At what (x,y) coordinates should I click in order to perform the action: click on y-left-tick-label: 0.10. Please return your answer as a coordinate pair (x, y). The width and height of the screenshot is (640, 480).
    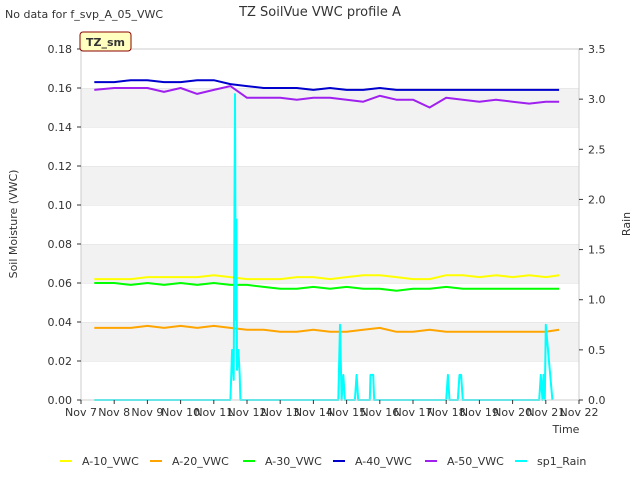
    Looking at the image, I should click on (60, 205).